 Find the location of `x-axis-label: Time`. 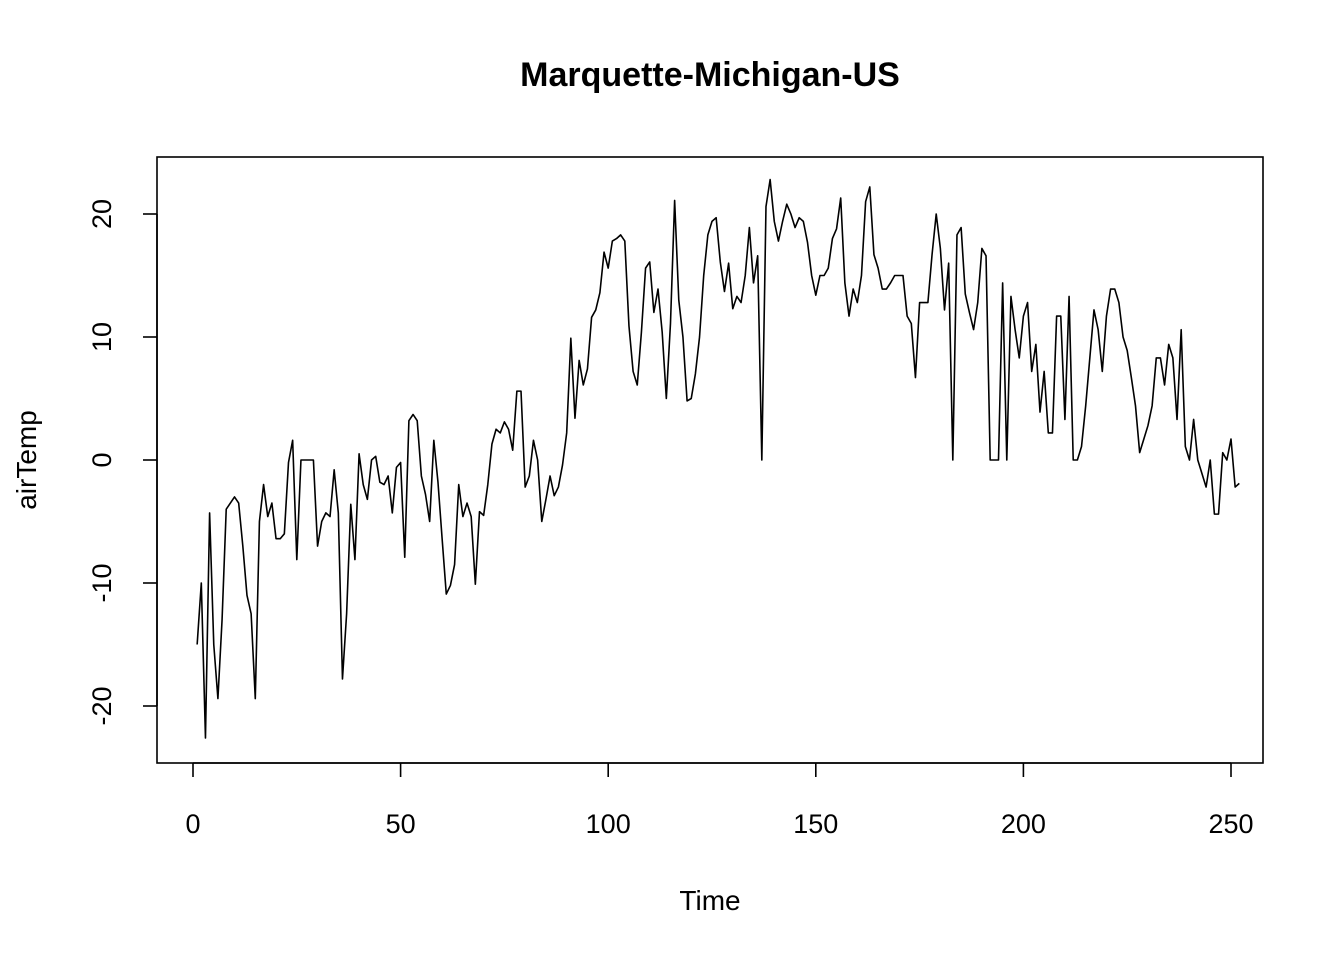

x-axis-label: Time is located at coordinates (709, 900).